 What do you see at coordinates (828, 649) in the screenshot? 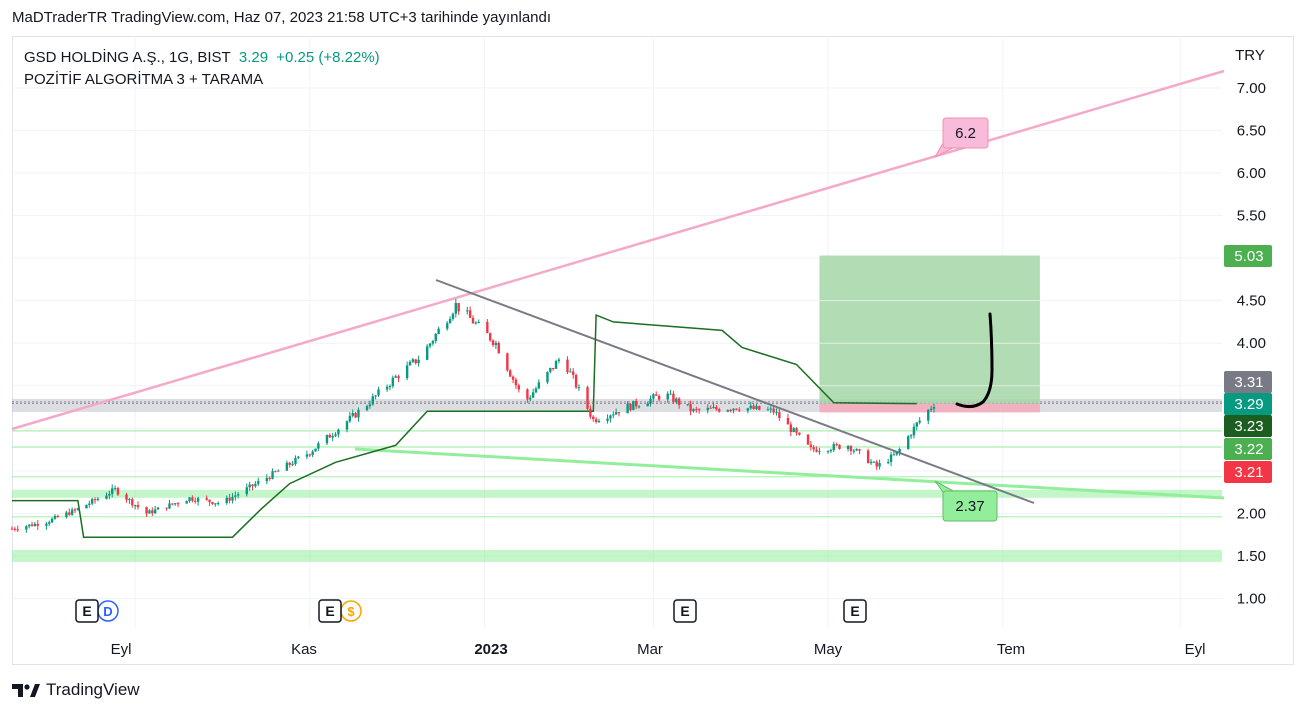
I see `x-tick-label: May` at bounding box center [828, 649].